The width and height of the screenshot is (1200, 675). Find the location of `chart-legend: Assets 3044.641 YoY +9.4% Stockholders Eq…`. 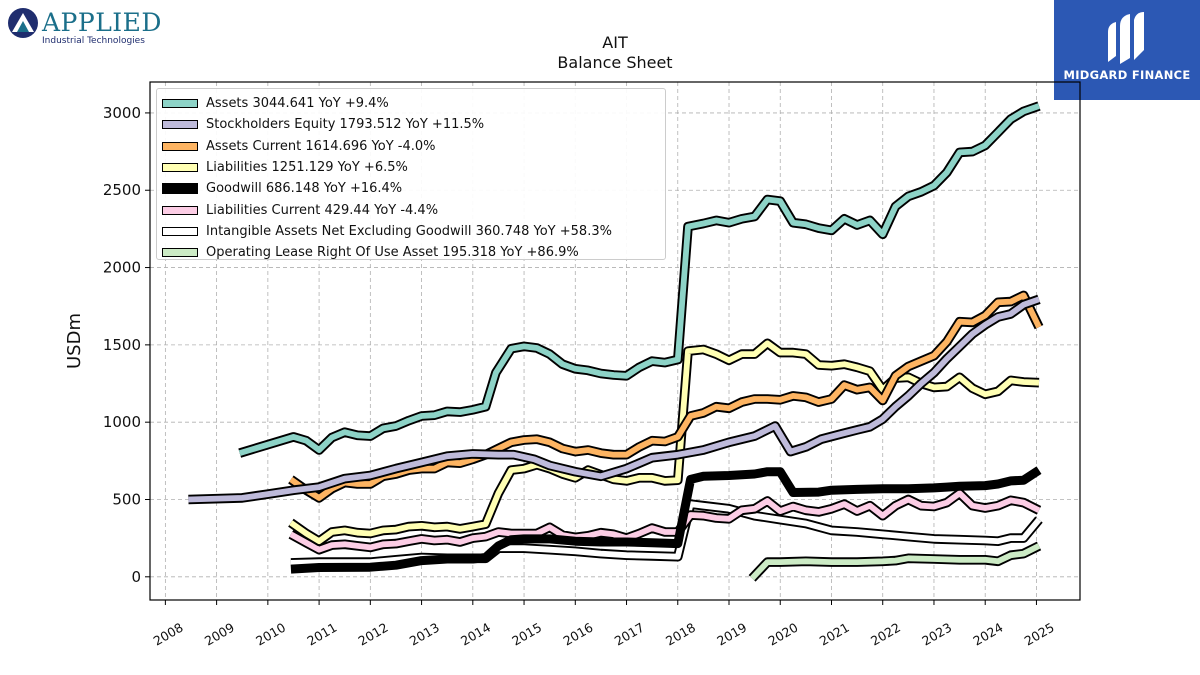

chart-legend: Assets 3044.641 YoY +9.4% Stockholders Eq… is located at coordinates (411, 174).